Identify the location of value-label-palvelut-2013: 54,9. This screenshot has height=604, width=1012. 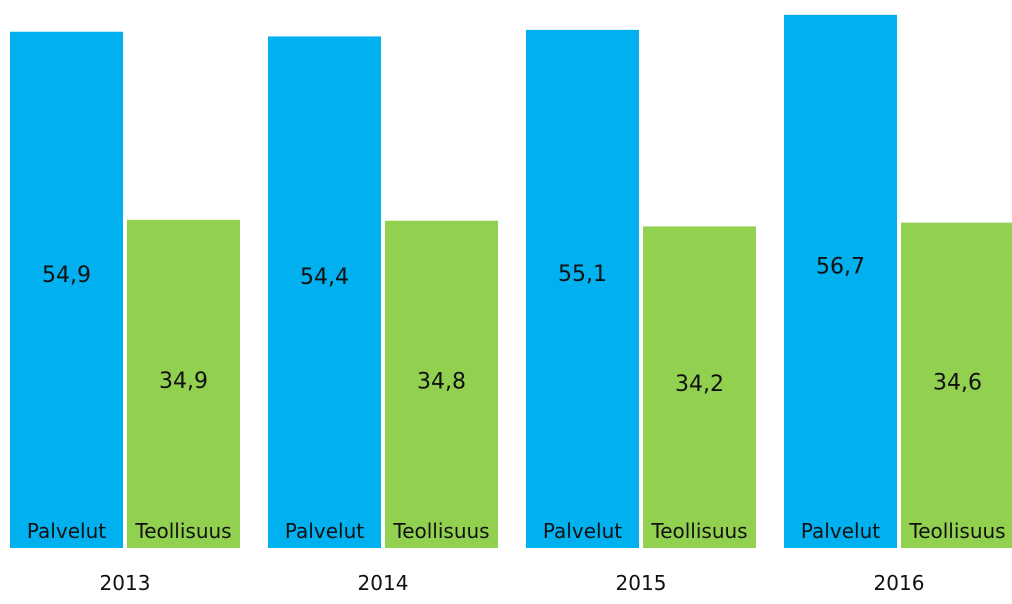
(66, 275).